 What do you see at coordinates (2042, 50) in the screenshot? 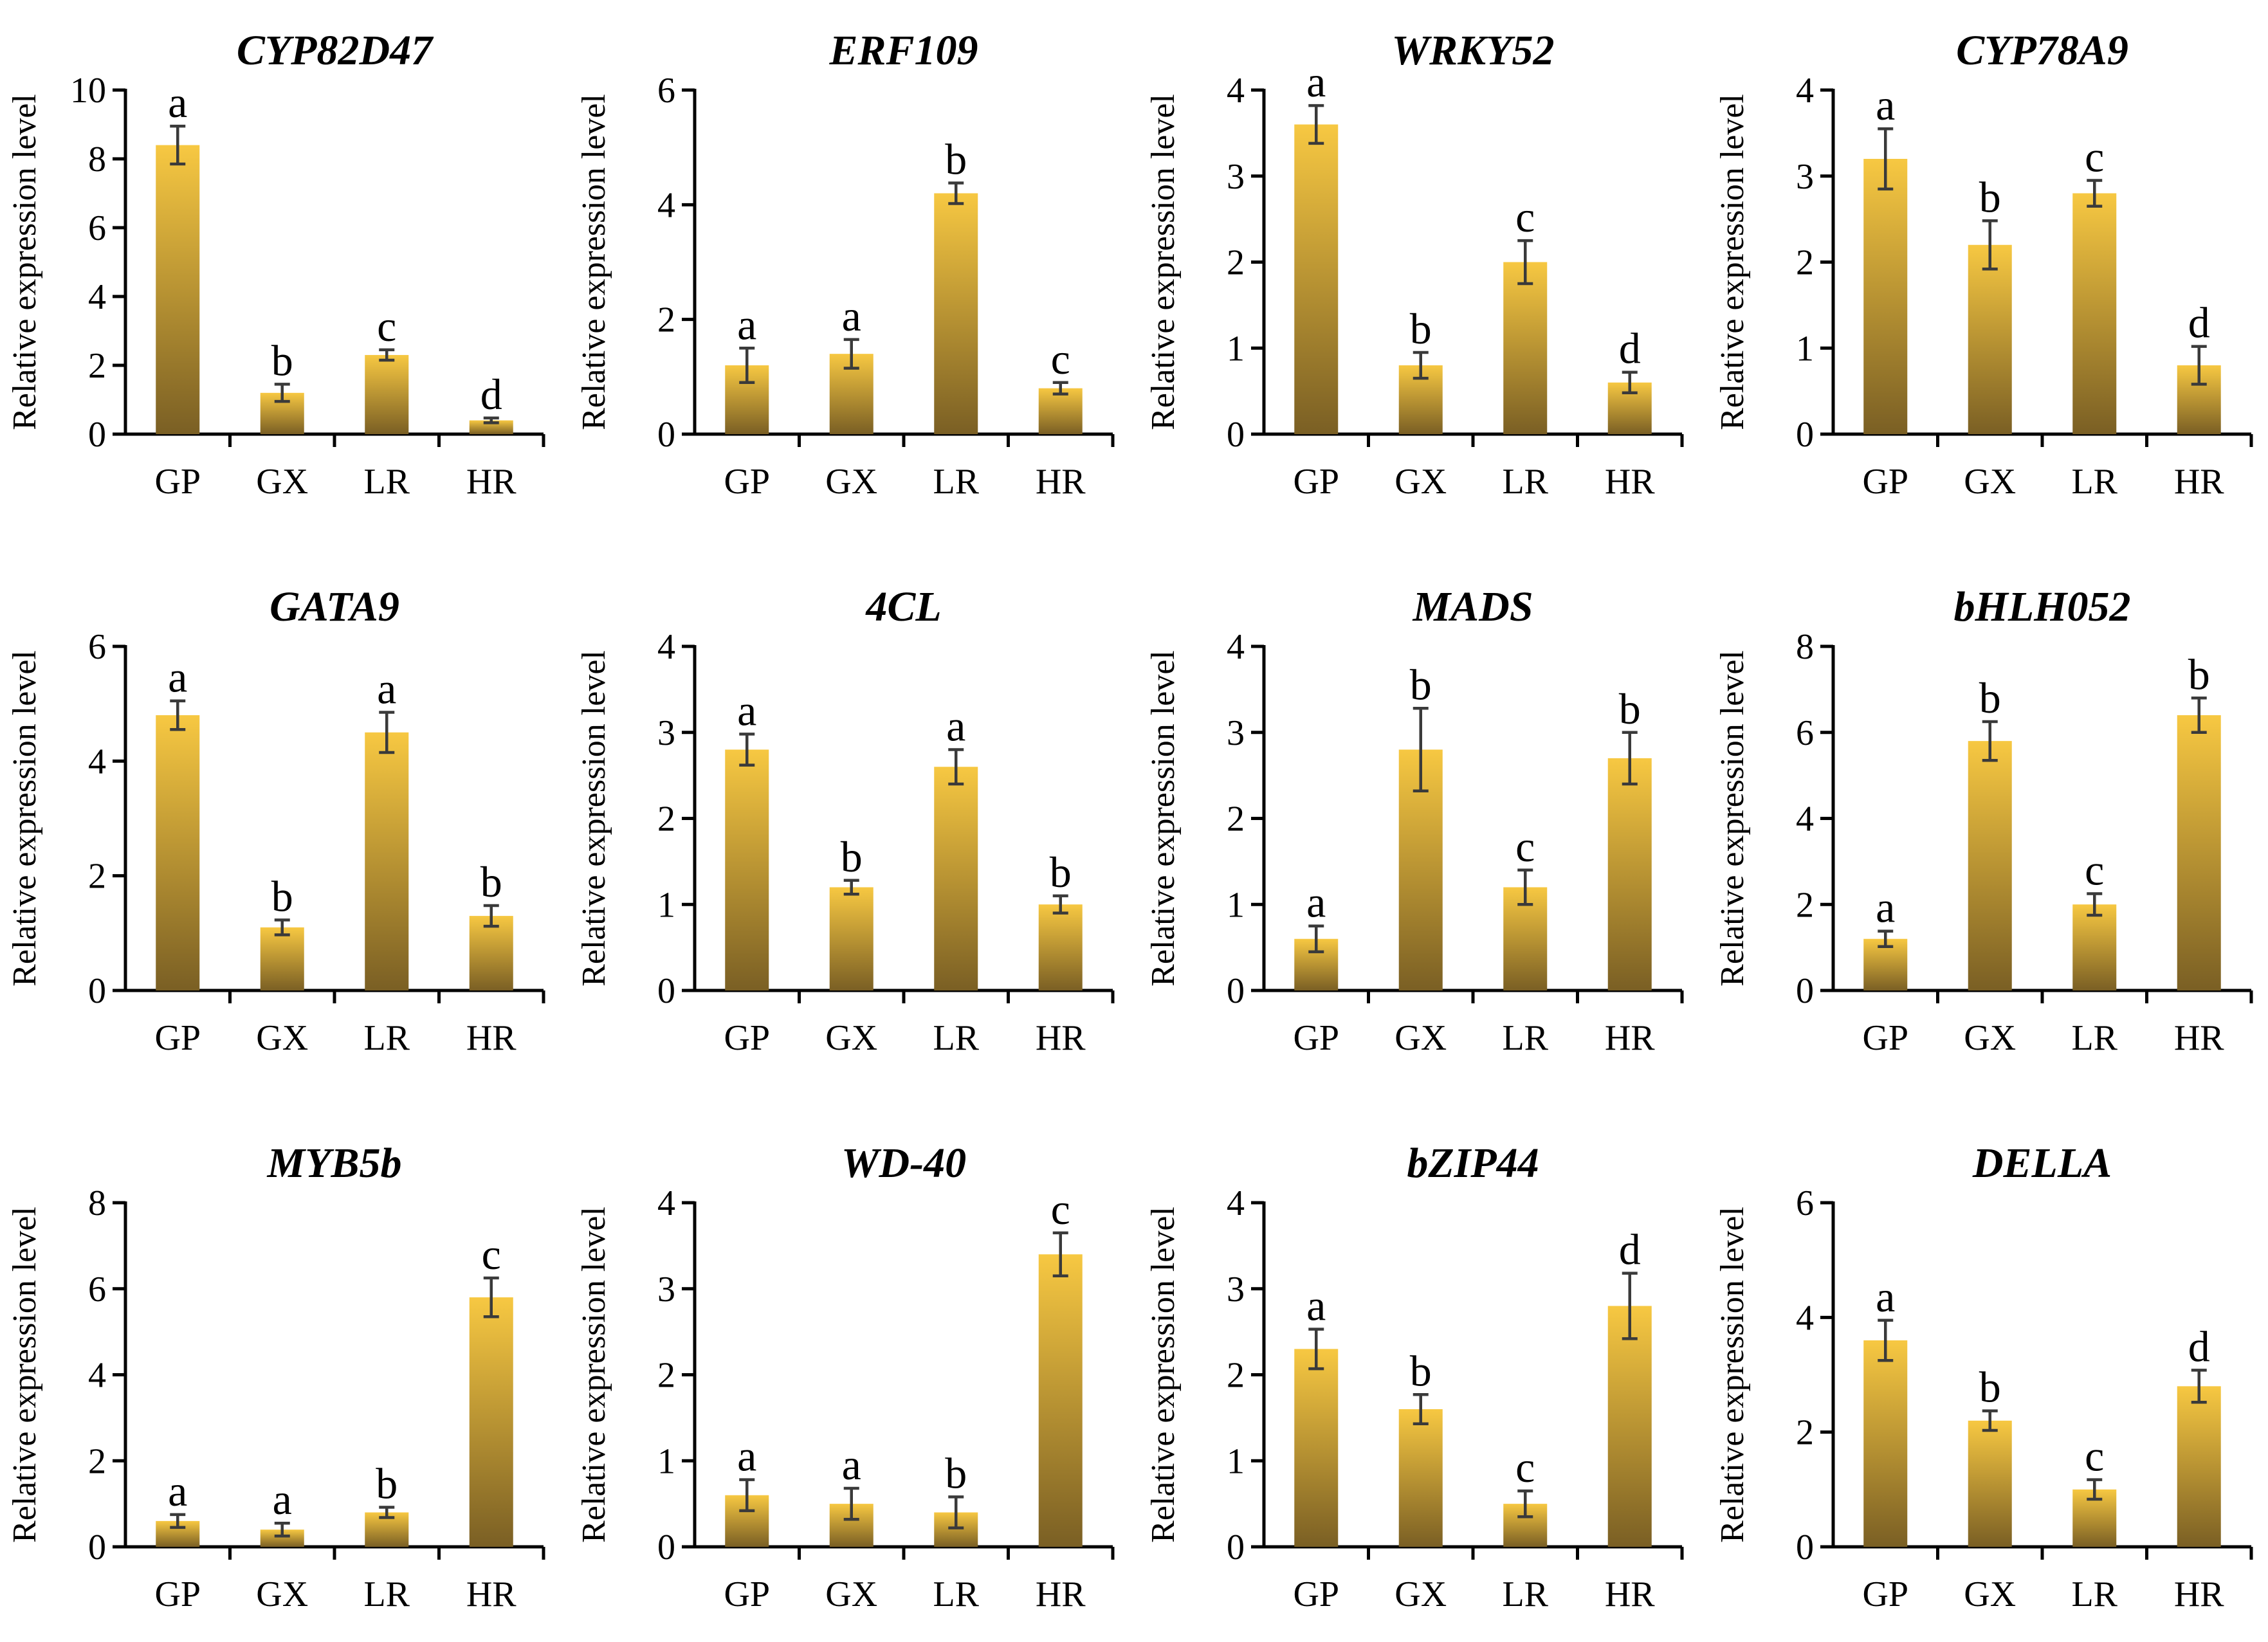
I see `chart-title: CYP78A9` at bounding box center [2042, 50].